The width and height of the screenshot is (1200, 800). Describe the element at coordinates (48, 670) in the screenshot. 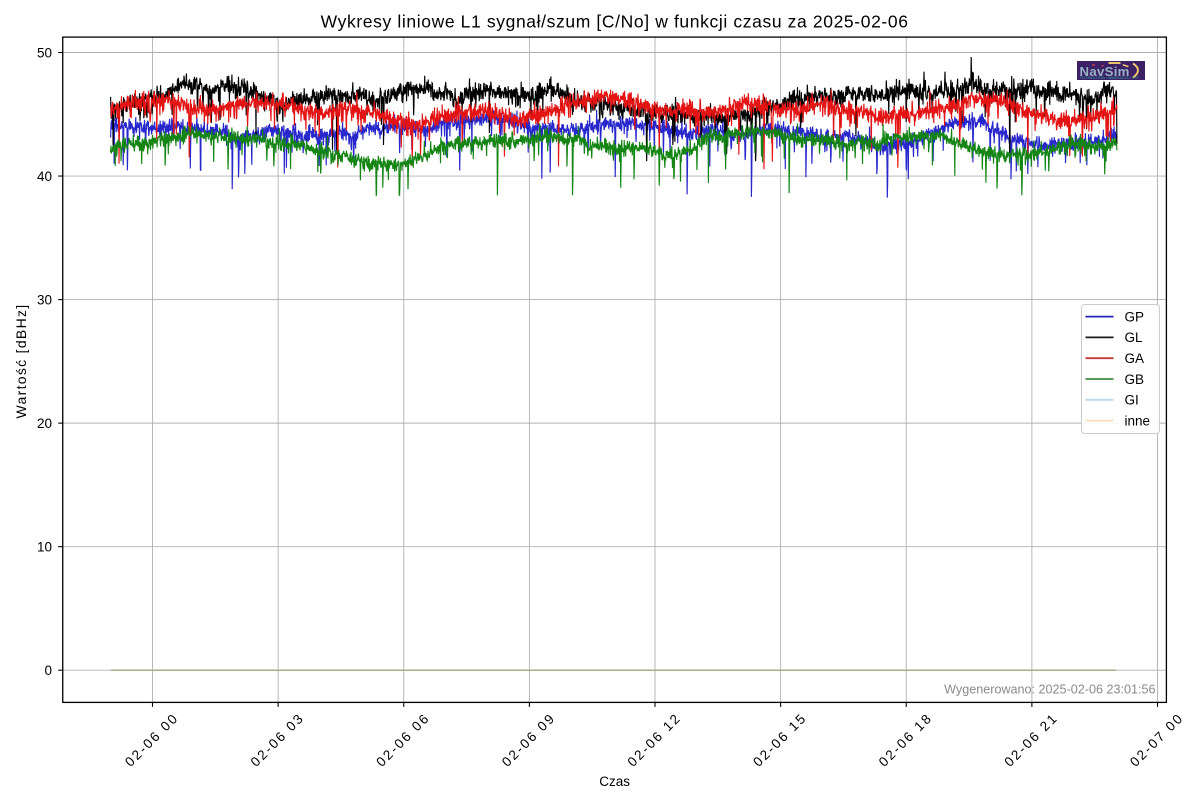

I see `svg-text: 0` at that location.